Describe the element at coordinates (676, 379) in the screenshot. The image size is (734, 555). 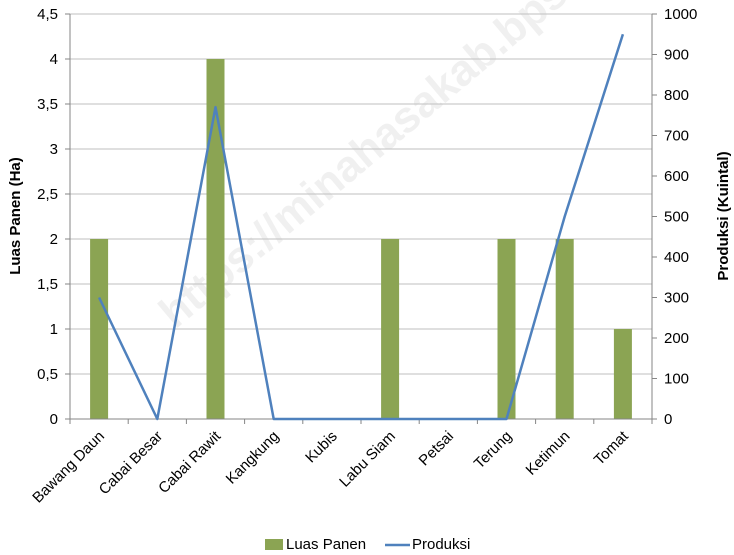
I see `right-tick-label: 100` at that location.